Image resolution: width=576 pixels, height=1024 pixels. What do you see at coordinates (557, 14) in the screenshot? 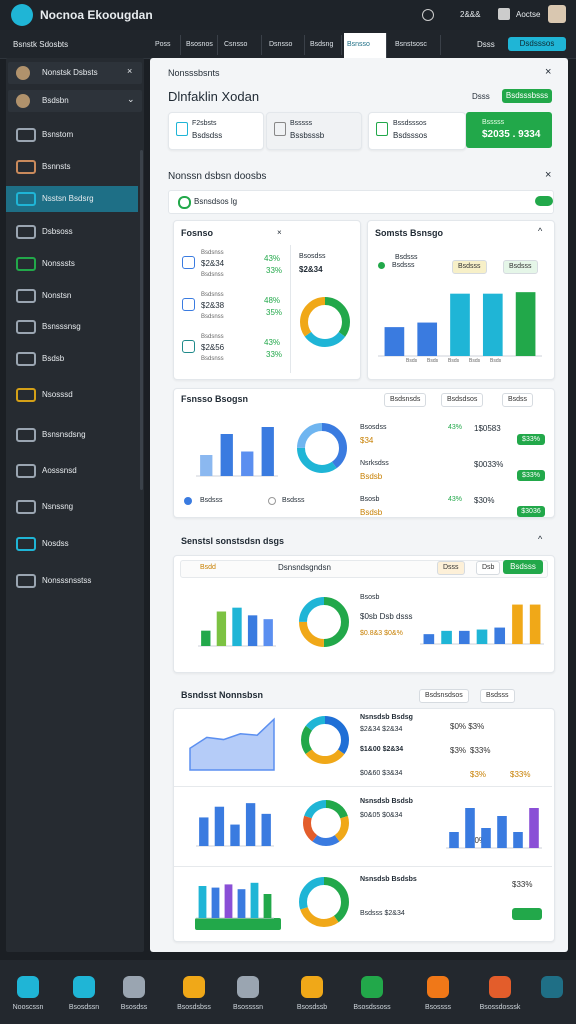
I see `avatar` at bounding box center [557, 14].